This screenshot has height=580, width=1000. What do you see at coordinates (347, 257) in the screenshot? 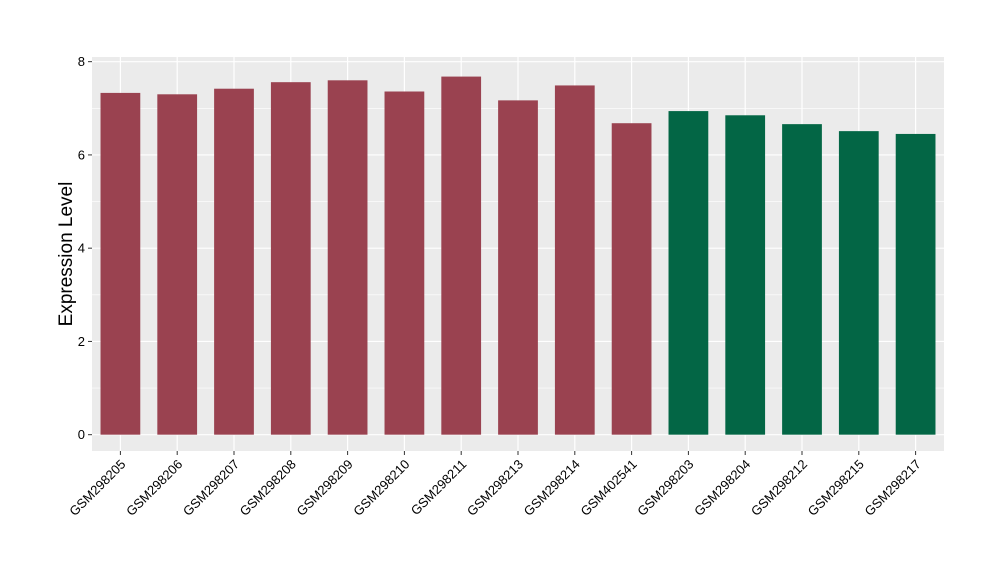
I see `bar-GSM298209` at bounding box center [347, 257].